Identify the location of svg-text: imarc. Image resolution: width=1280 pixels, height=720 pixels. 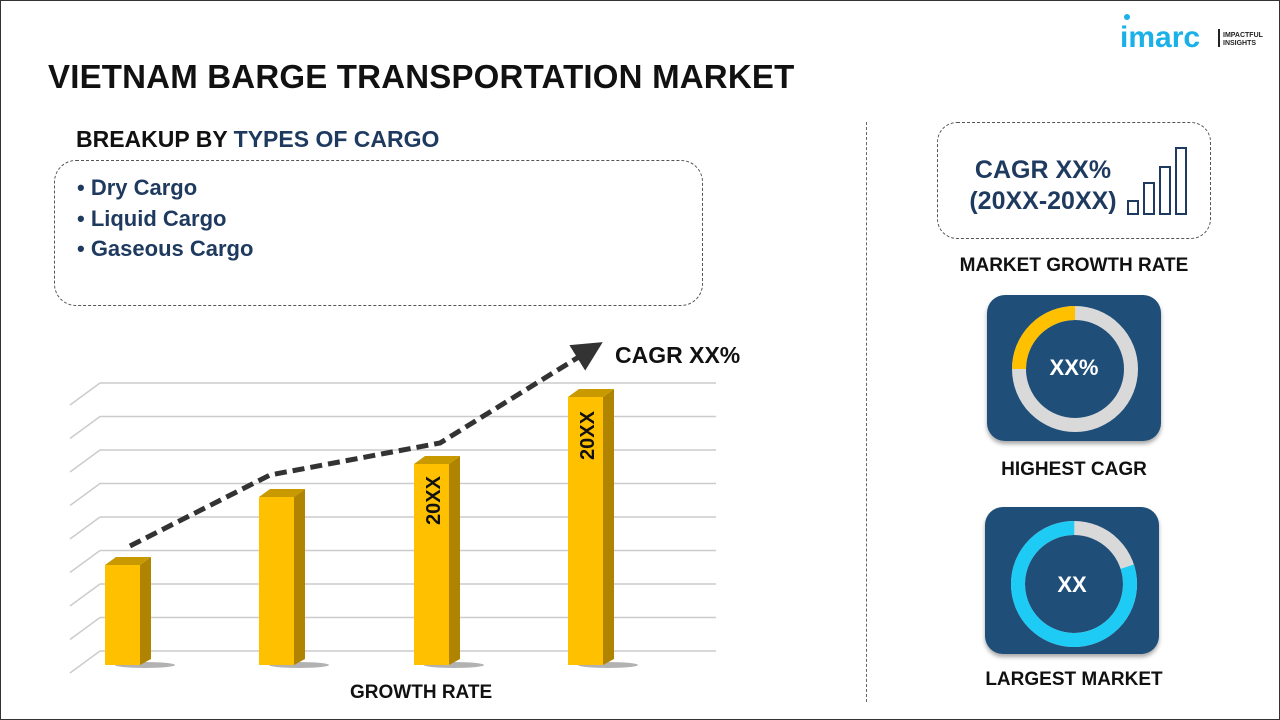
(1160, 36).